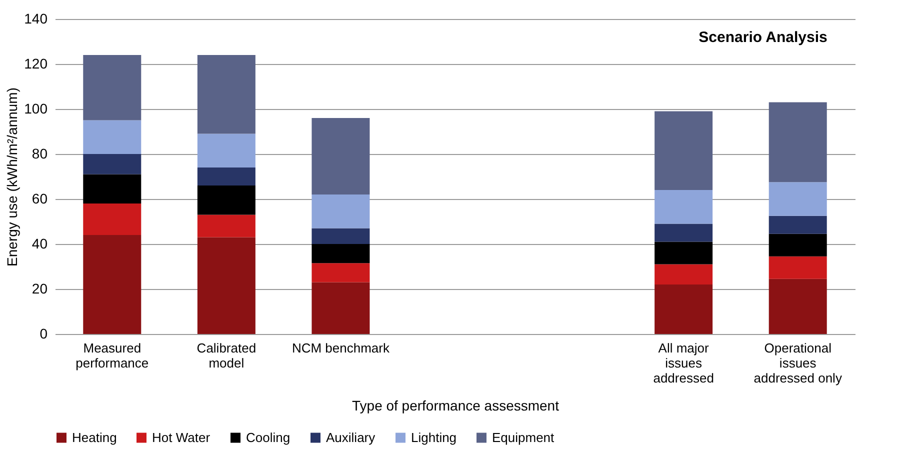  I want to click on y-tick-label: 60, so click(40, 198).